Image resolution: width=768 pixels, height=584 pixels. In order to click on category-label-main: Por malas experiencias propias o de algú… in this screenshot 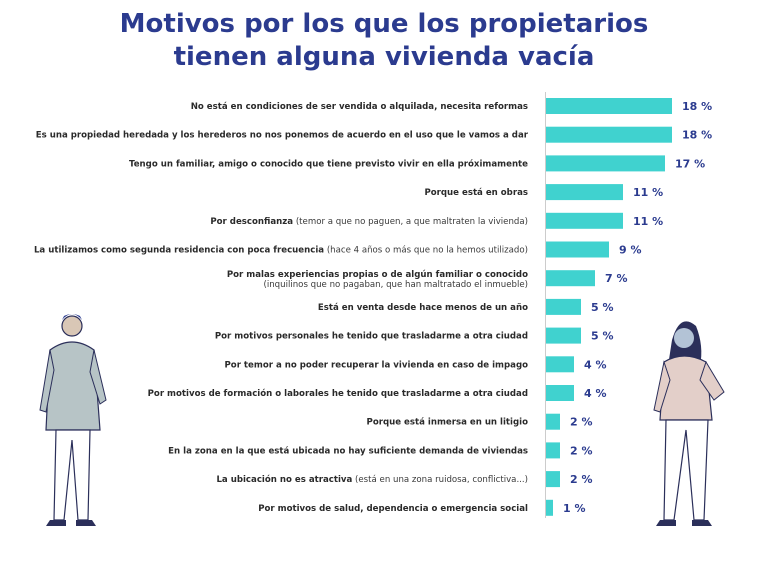, I will do `click(377, 275)`.